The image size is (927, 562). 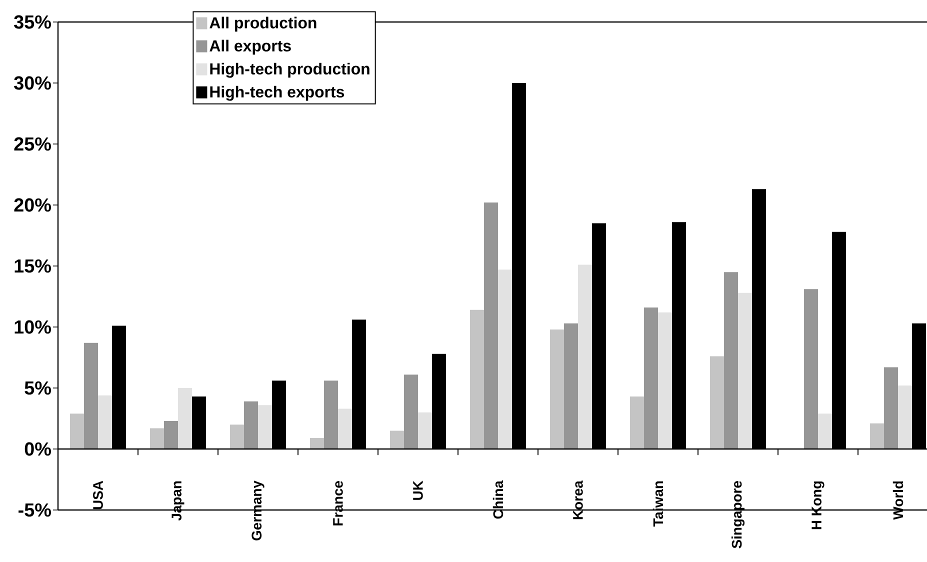 What do you see at coordinates (37, 388) in the screenshot?
I see `y-tick-label: 5%` at bounding box center [37, 388].